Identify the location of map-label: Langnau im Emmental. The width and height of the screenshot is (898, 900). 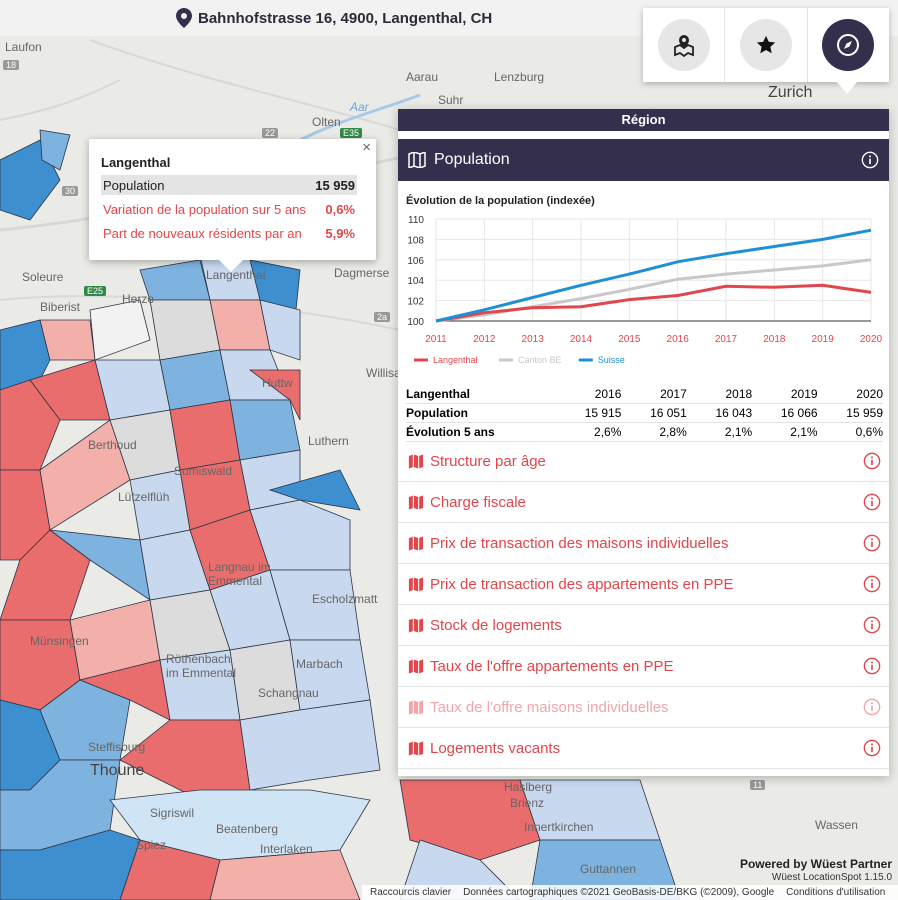
(239, 574).